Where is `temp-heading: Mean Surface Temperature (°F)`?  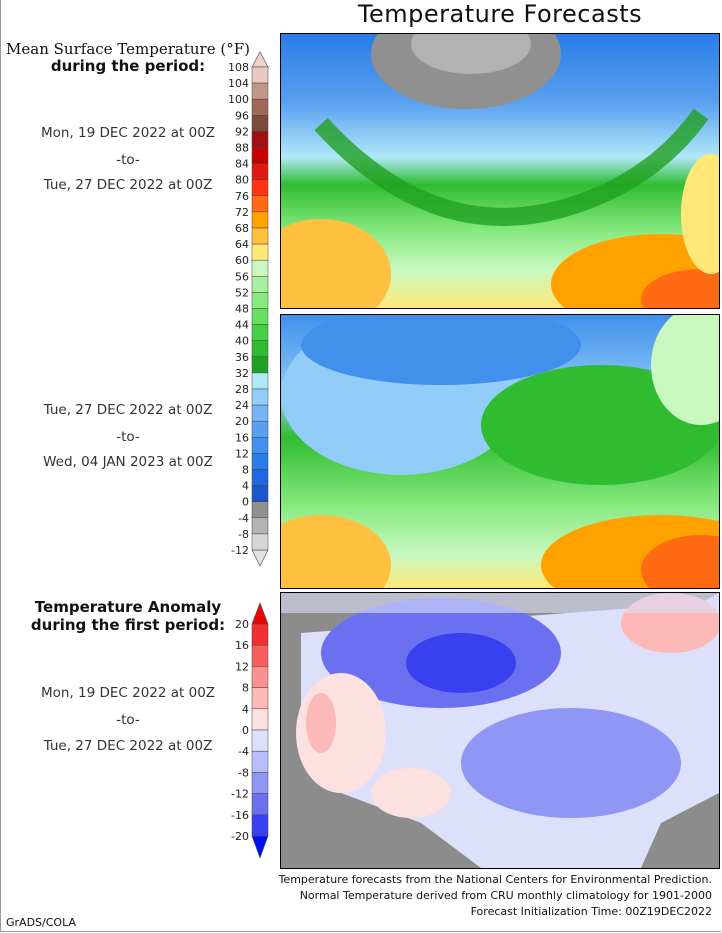
temp-heading: Mean Surface Temperature (°F) is located at coordinates (128, 49).